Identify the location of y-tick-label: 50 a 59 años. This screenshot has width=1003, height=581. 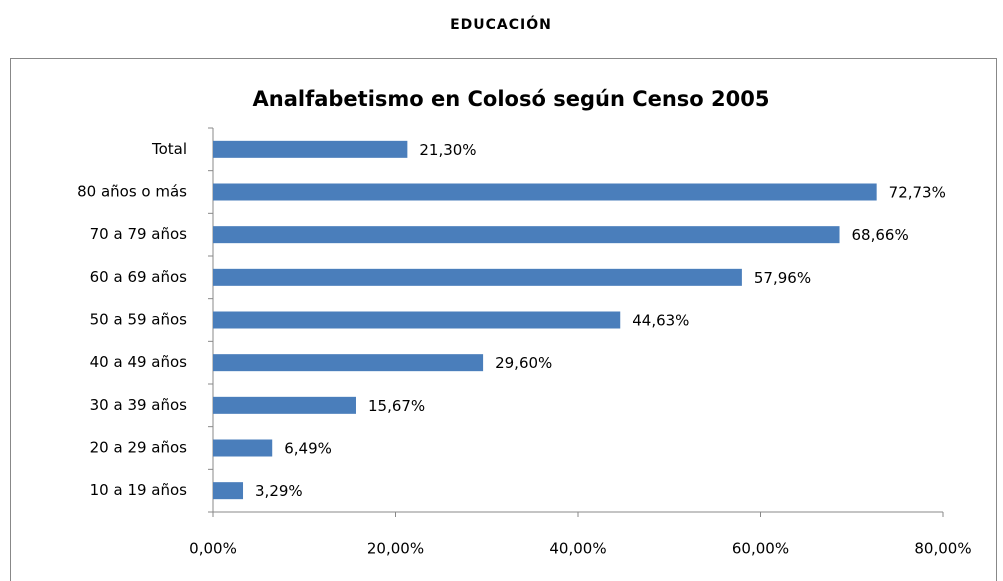
(139, 320).